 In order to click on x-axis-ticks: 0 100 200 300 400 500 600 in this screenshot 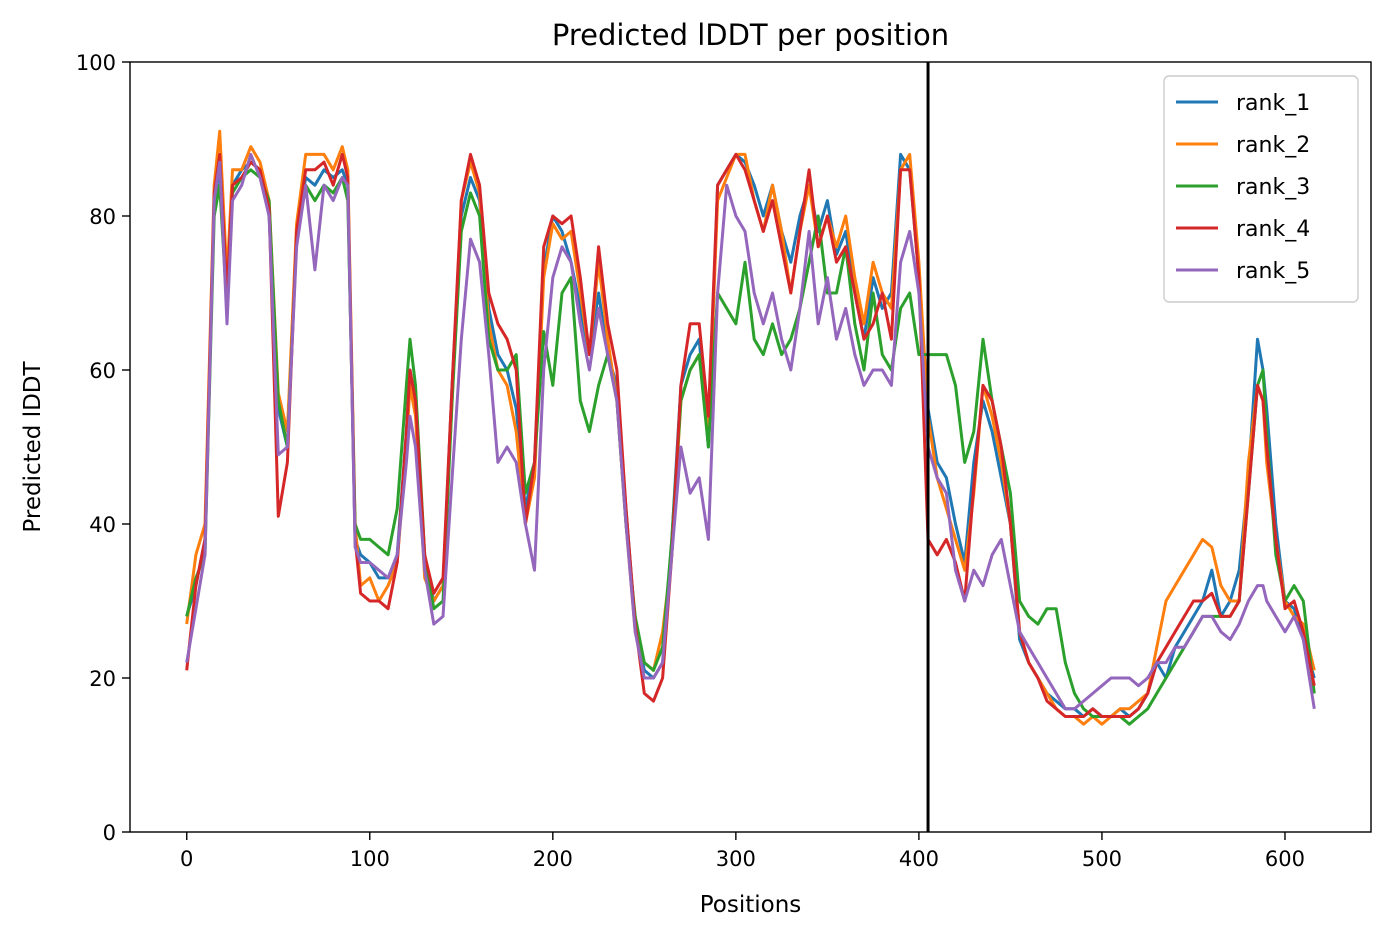, I will do `click(742, 851)`.